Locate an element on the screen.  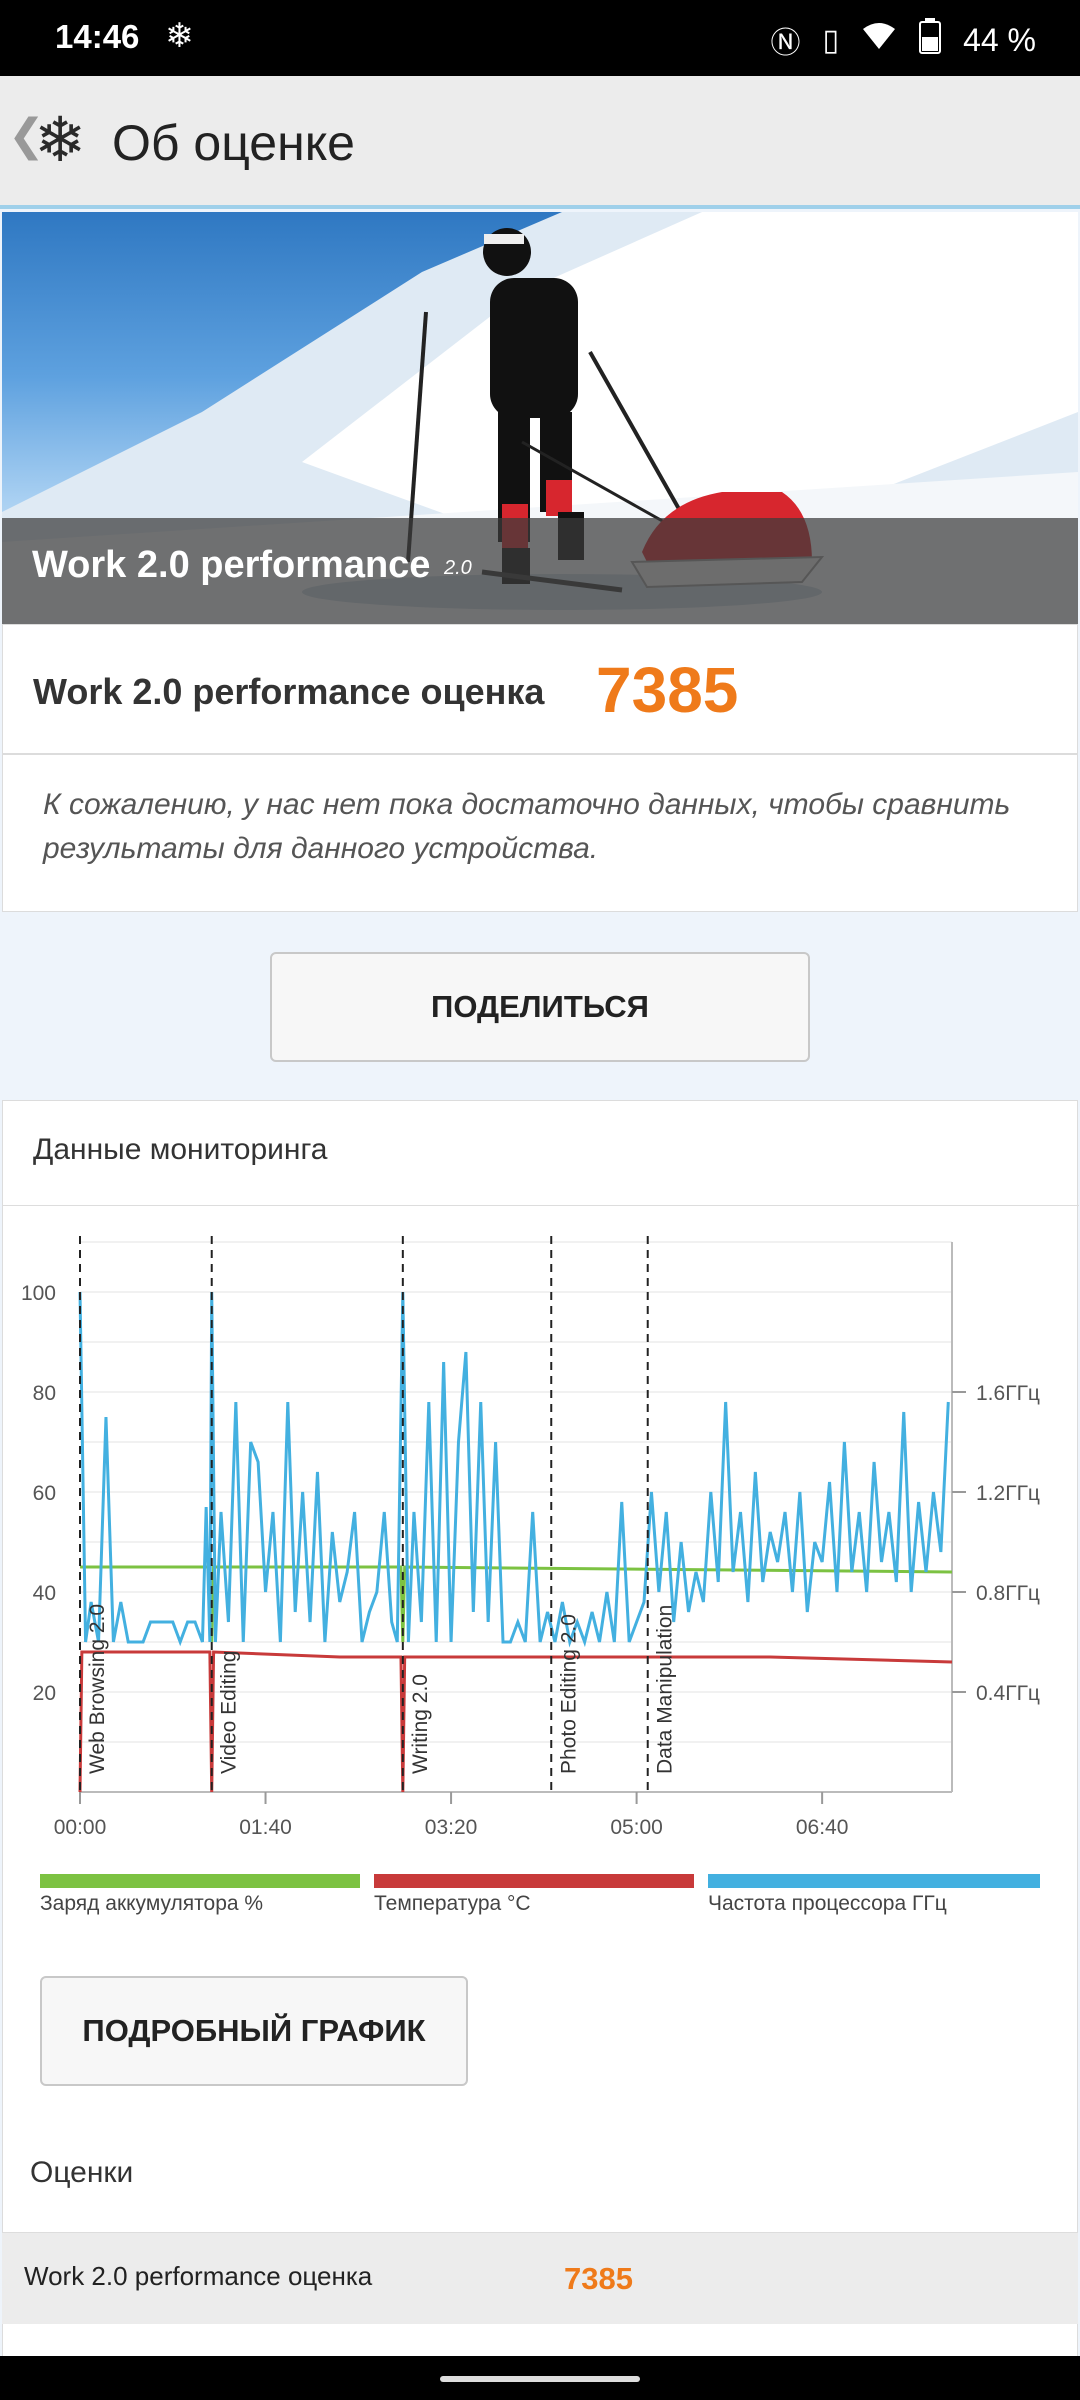
navigation-bar is located at coordinates (540, 2378).